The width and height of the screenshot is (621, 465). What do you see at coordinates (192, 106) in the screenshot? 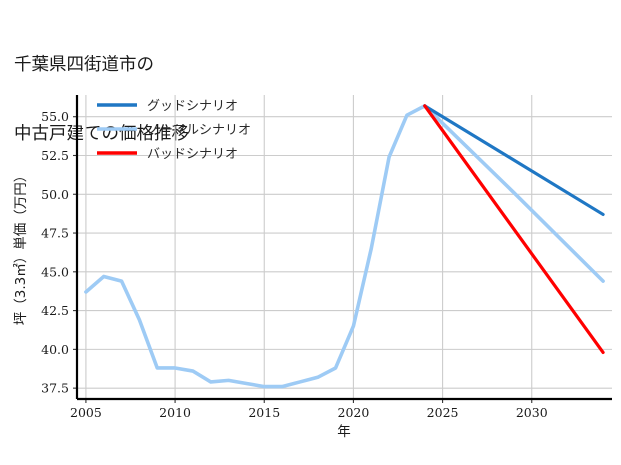
I see `legend-label: グッドシナリオ` at bounding box center [192, 106].